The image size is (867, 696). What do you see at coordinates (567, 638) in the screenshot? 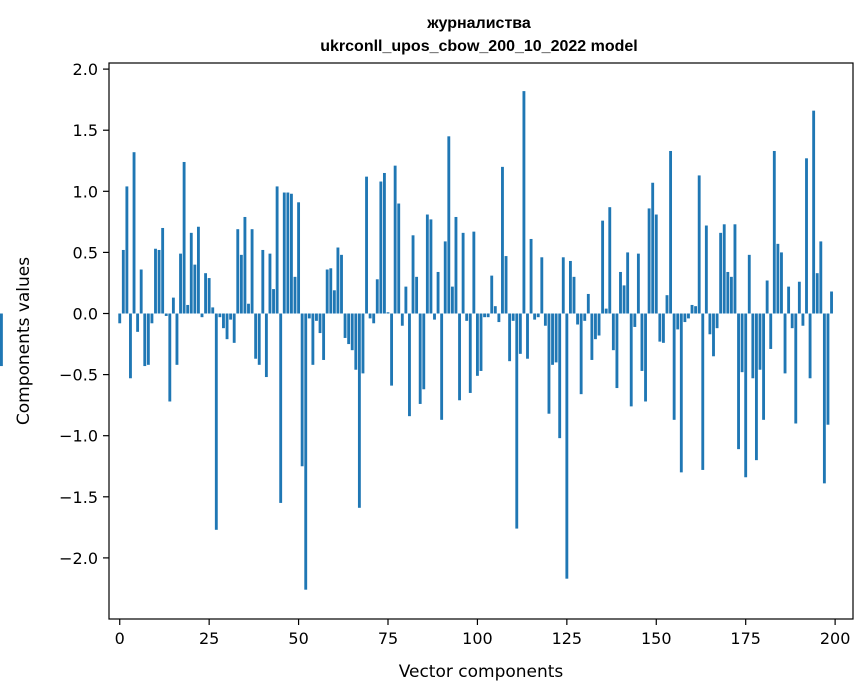
I see `x-tick-label: 125` at bounding box center [567, 638].